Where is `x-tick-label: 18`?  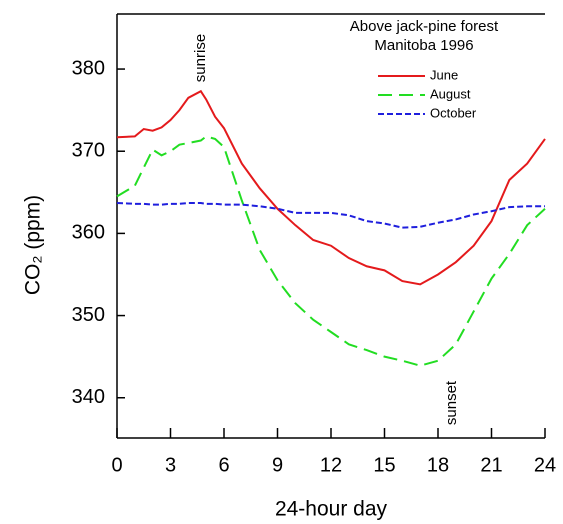
x-tick-label: 18 is located at coordinates (438, 465).